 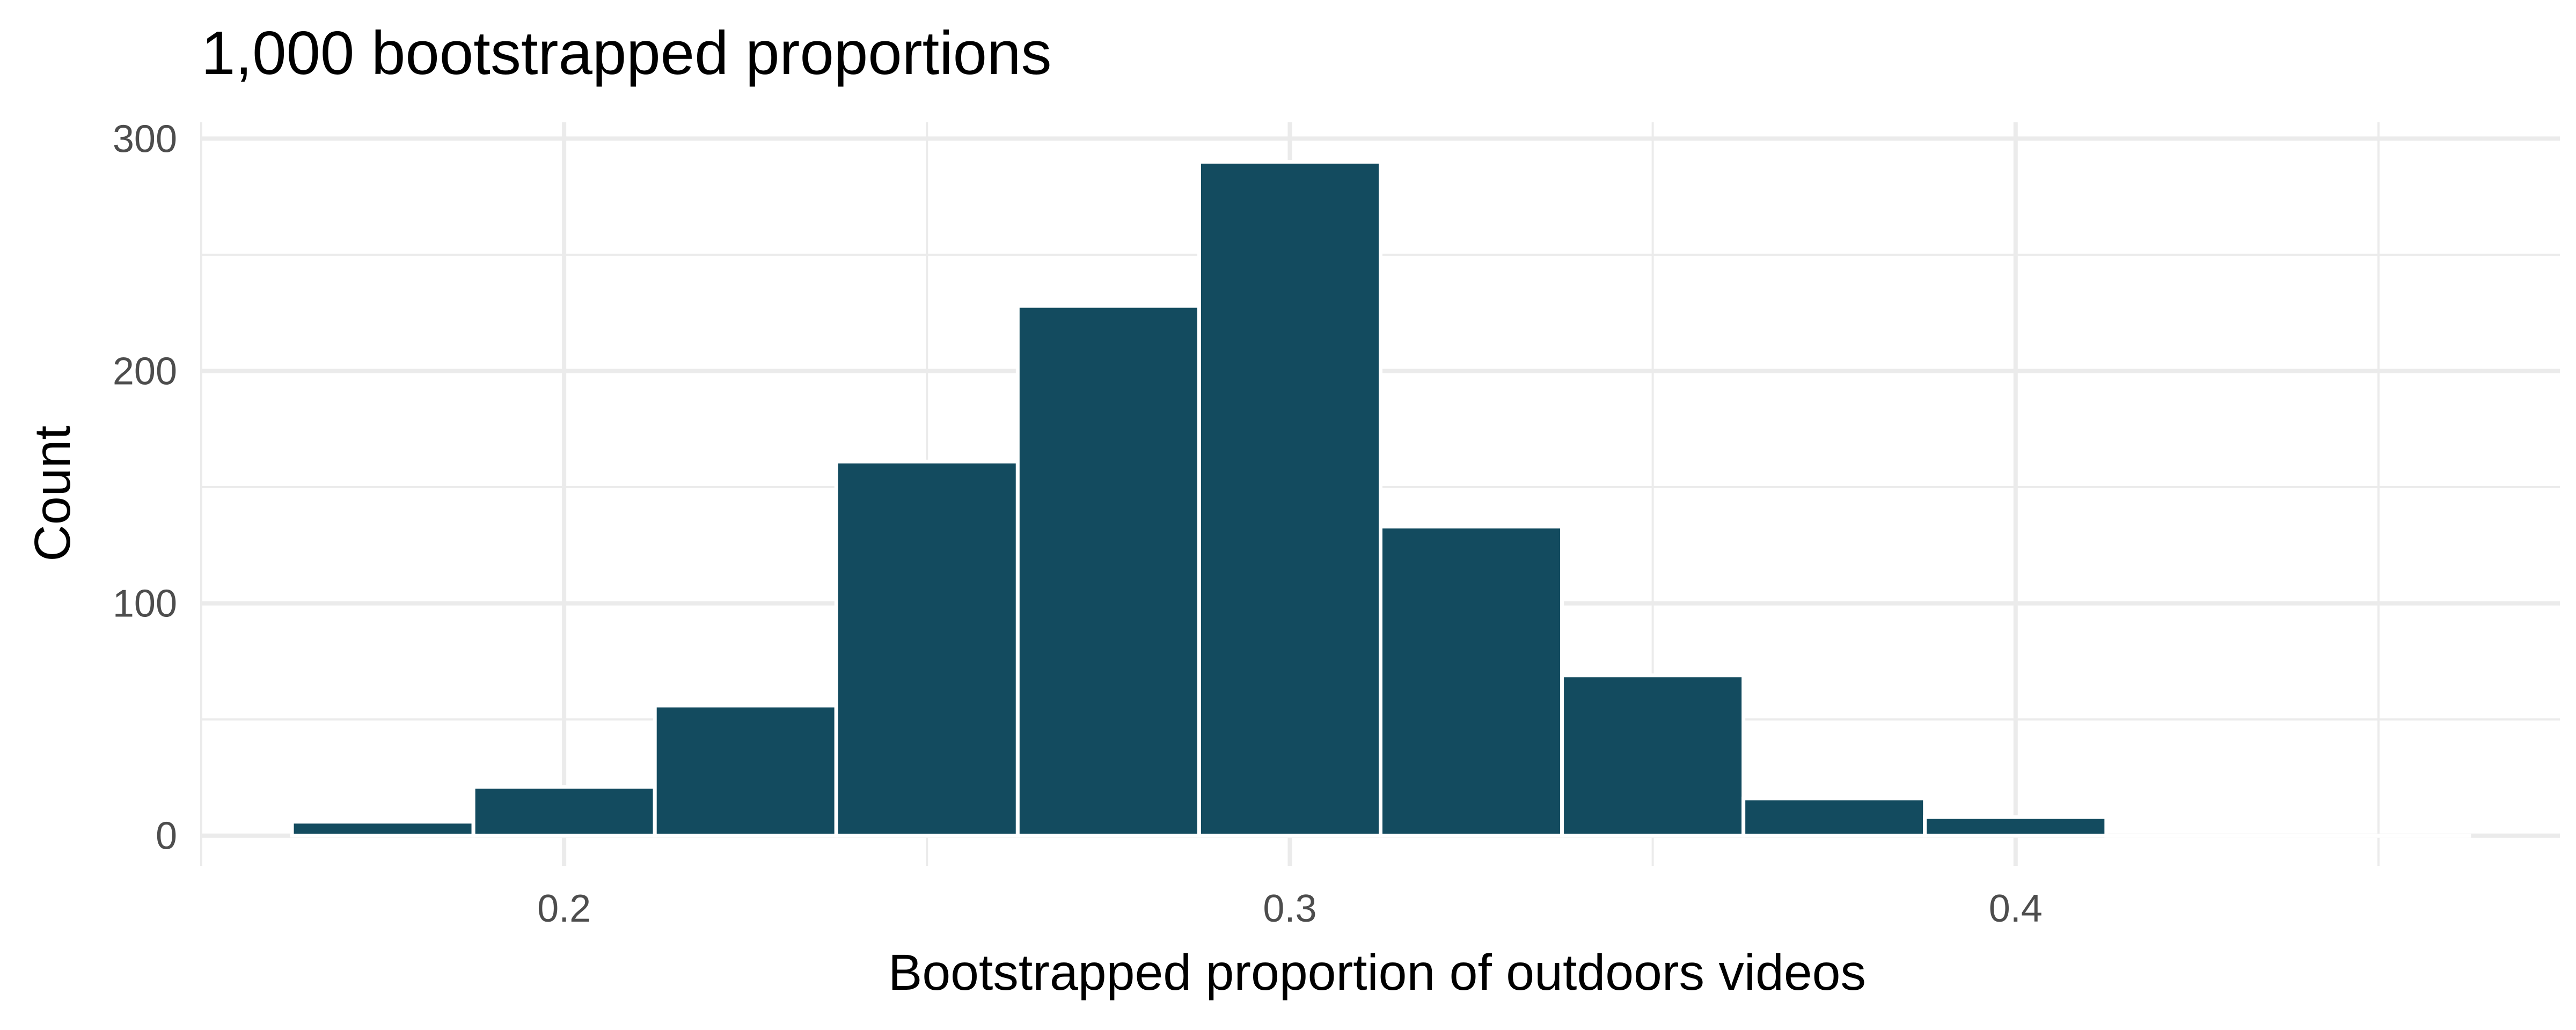 I want to click on y-tick-label: 0, so click(x=166, y=836).